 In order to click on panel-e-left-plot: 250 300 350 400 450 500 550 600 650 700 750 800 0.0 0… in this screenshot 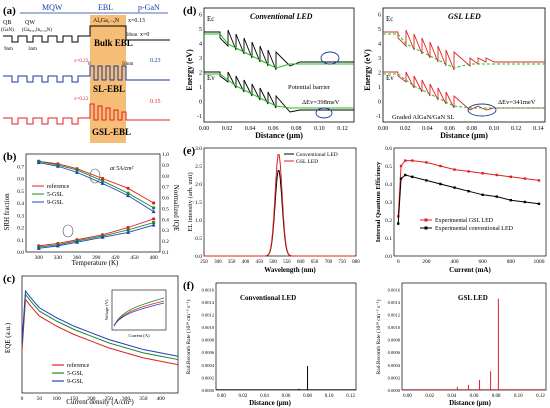, I will do `click(277, 205)`.